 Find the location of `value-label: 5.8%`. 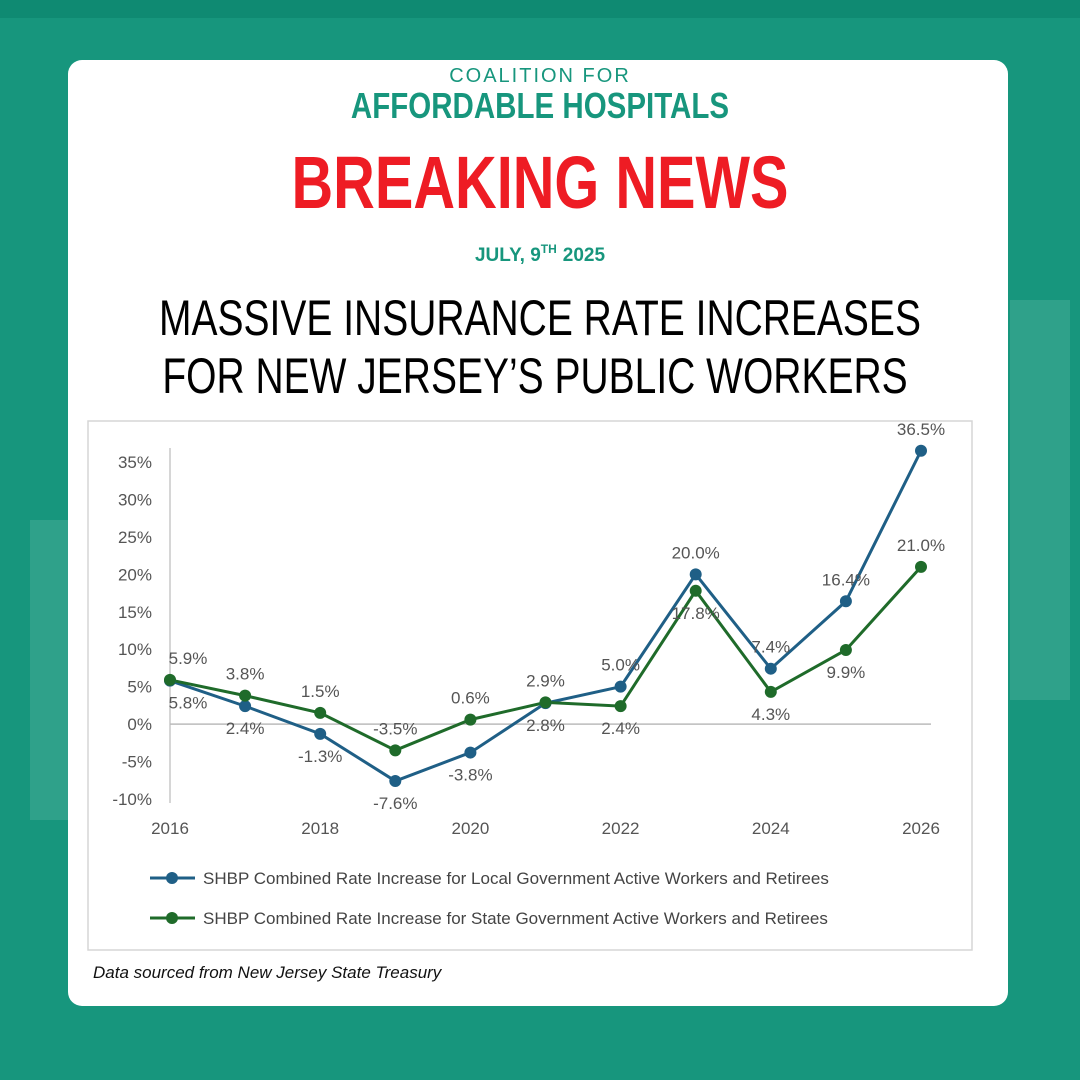

value-label: 5.8% is located at coordinates (188, 703).